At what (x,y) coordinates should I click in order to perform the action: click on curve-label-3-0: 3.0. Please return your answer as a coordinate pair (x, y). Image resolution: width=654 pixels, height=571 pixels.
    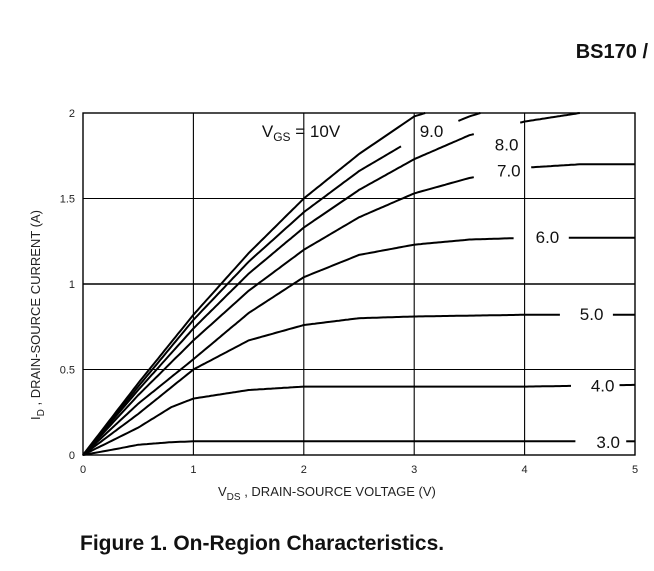
    Looking at the image, I should click on (608, 442).